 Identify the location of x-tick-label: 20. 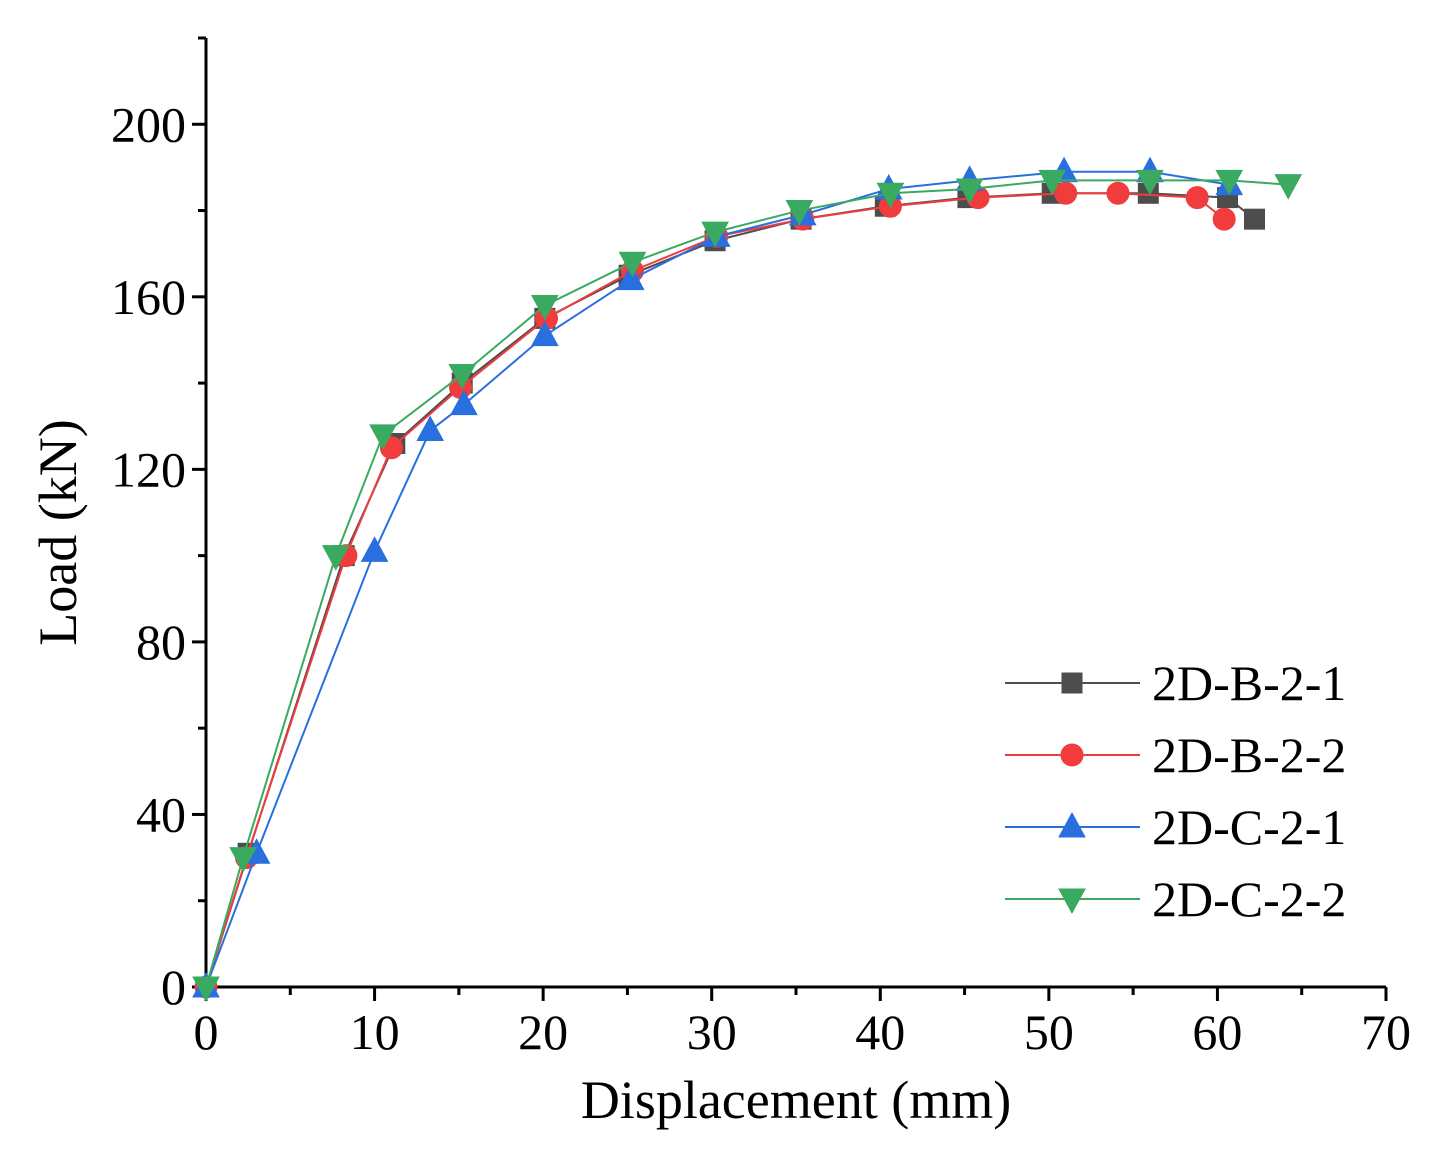
(543, 1032).